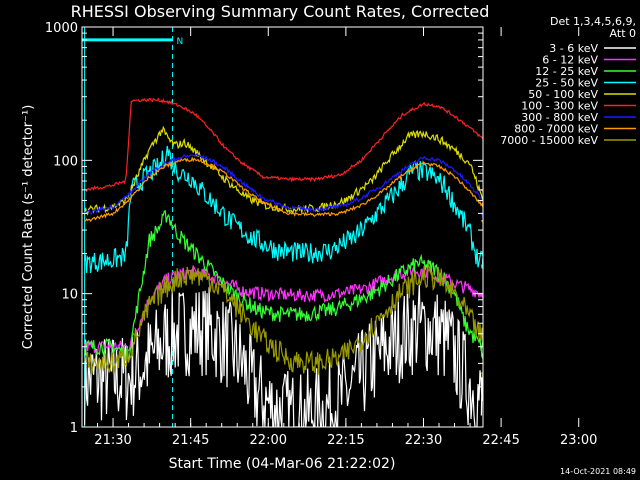 The height and width of the screenshot is (480, 640). I want to click on x-tick-label-2: 22:00, so click(268, 440).